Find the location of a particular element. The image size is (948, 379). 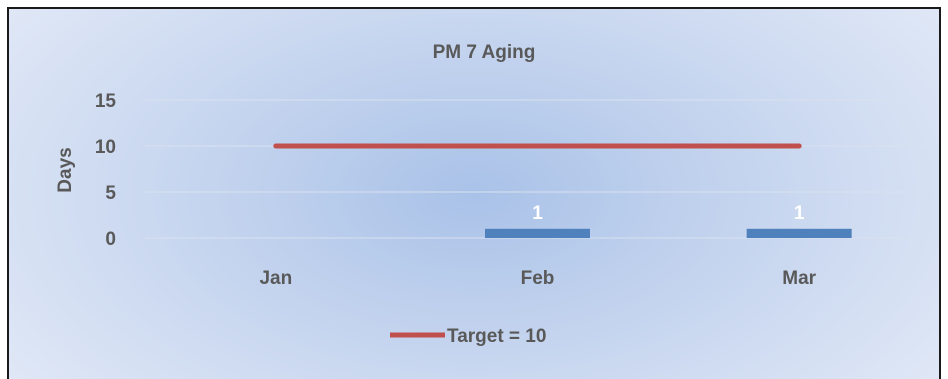

y-tick-labels: 0 5 10 15 is located at coordinates (106, 170).